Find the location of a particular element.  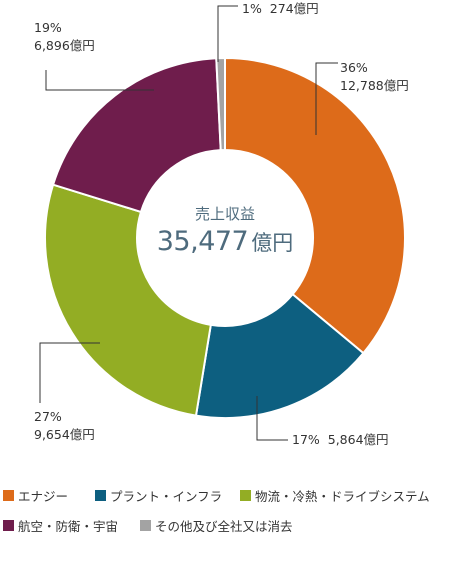

legend-swatch-aerospace is located at coordinates (8, 525).